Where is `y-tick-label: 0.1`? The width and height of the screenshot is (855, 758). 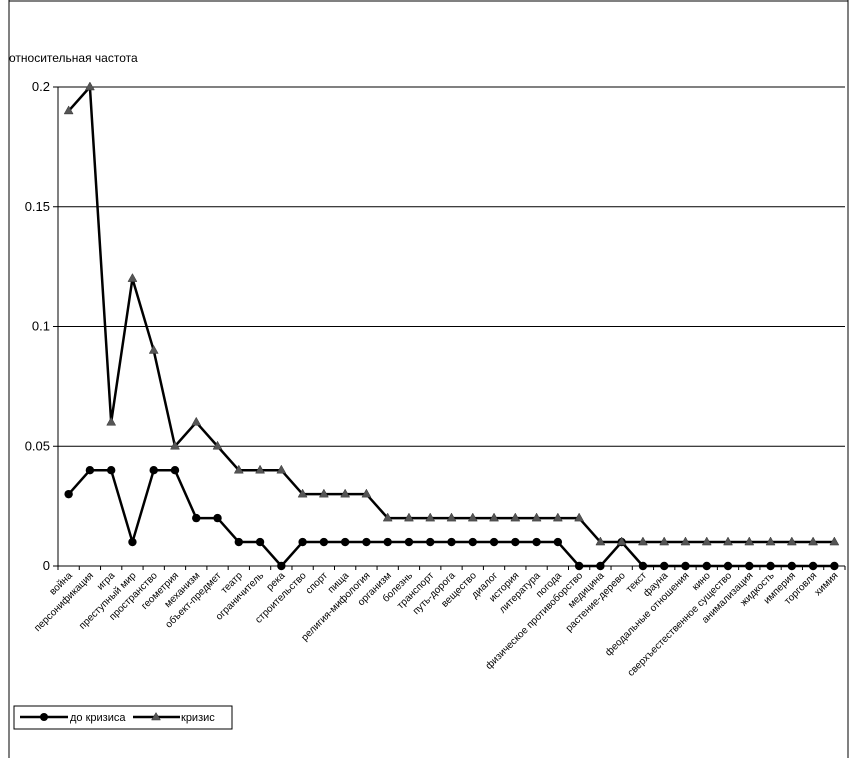 y-tick-label: 0.1 is located at coordinates (41, 326).